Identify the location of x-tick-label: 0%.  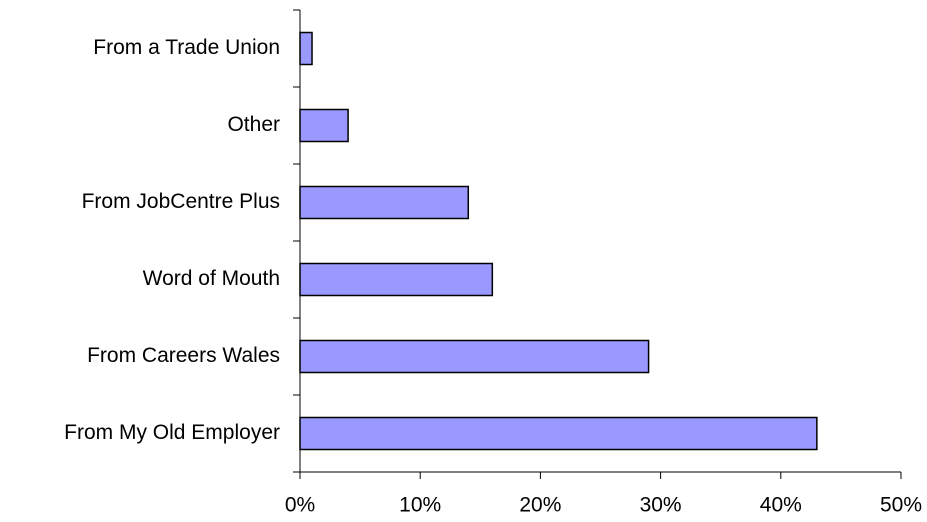
(300, 505).